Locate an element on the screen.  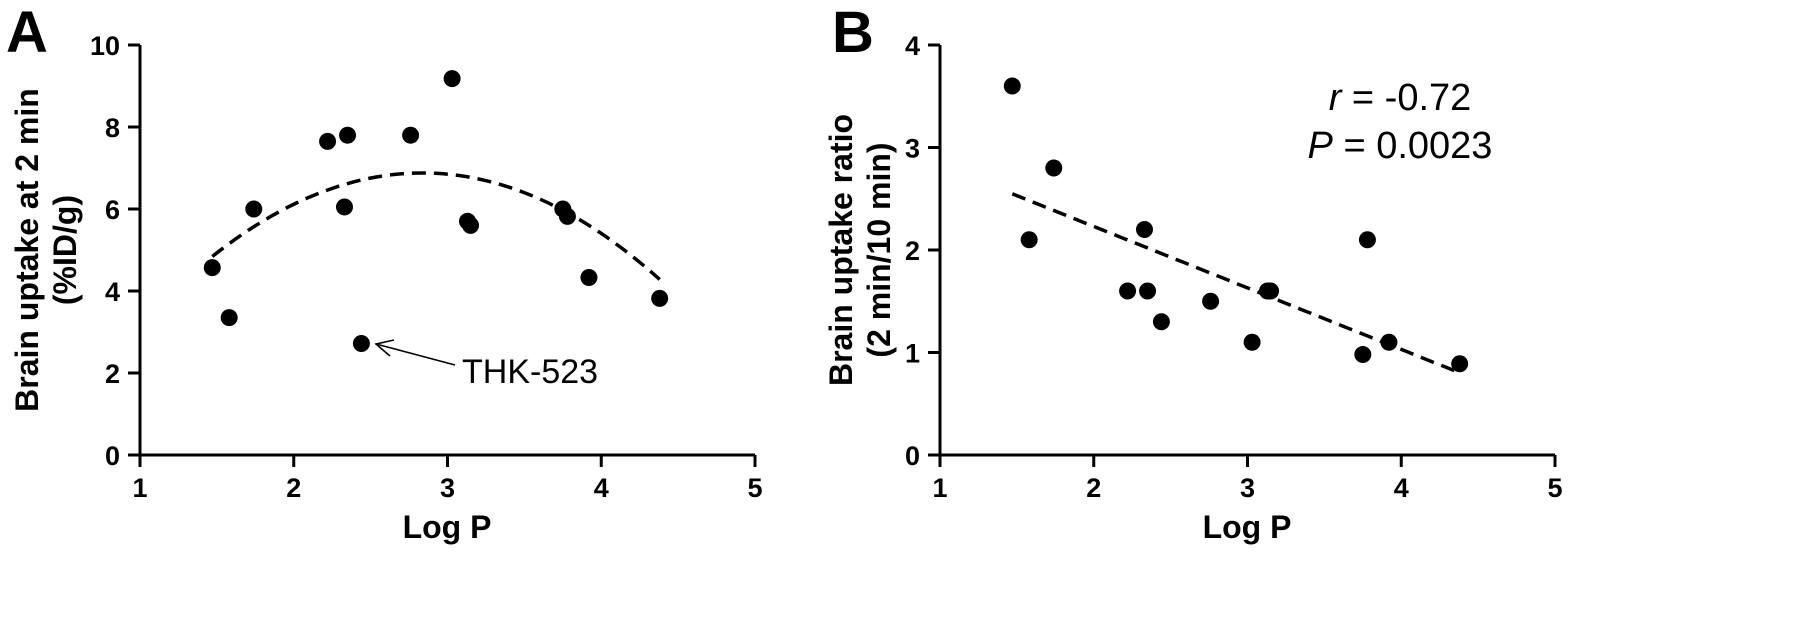
panel-a-y-tick-label: 10 is located at coordinates (105, 46).